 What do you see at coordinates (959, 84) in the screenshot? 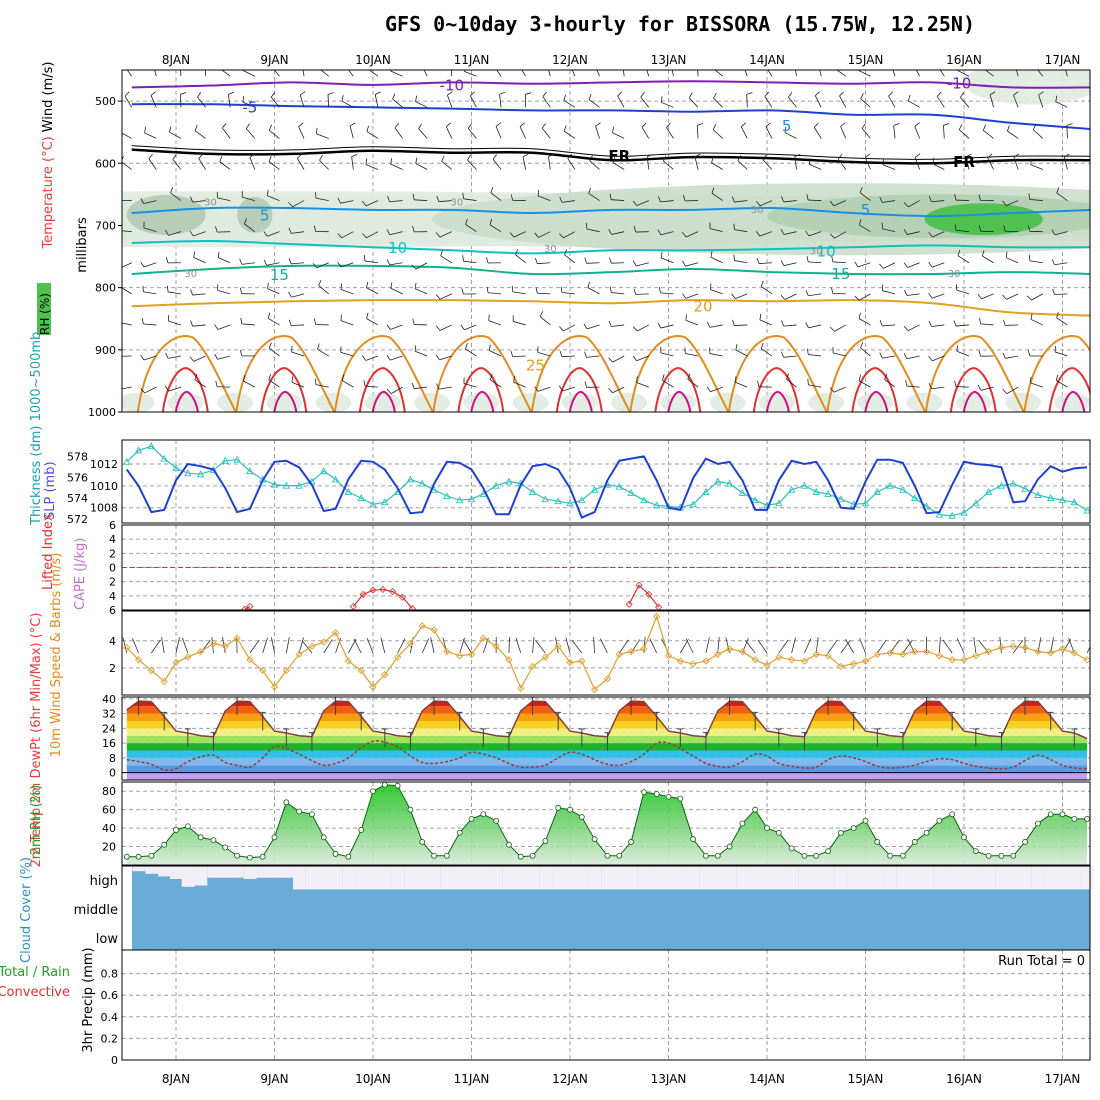
I see `contour-label: -10` at bounding box center [959, 84].